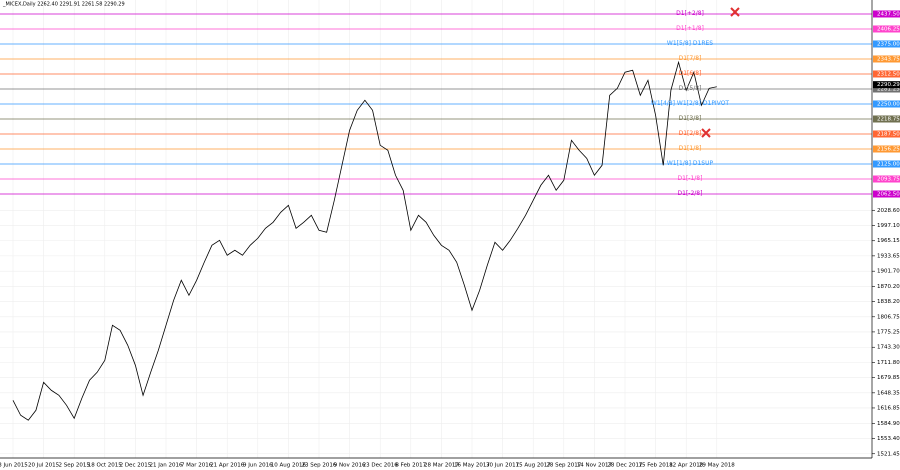 This screenshot has width=900, height=470. Describe the element at coordinates (690, 133) in the screenshot. I see `level-name: D1[2/8]` at that location.